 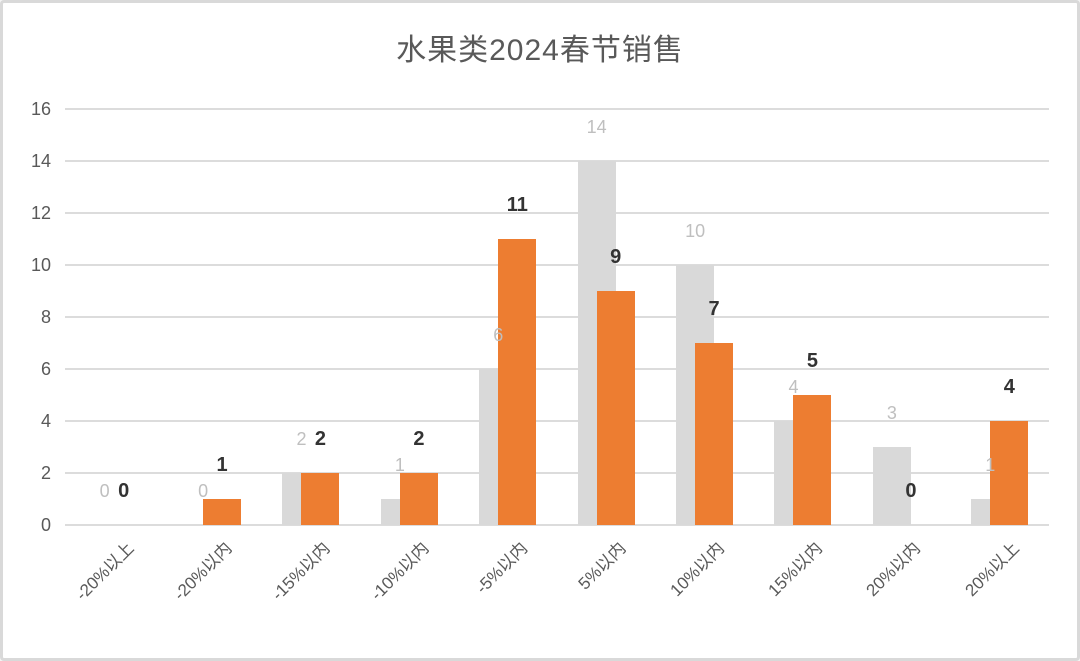 I want to click on x-axis-category-label: -10%以内, so click(x=399, y=571).